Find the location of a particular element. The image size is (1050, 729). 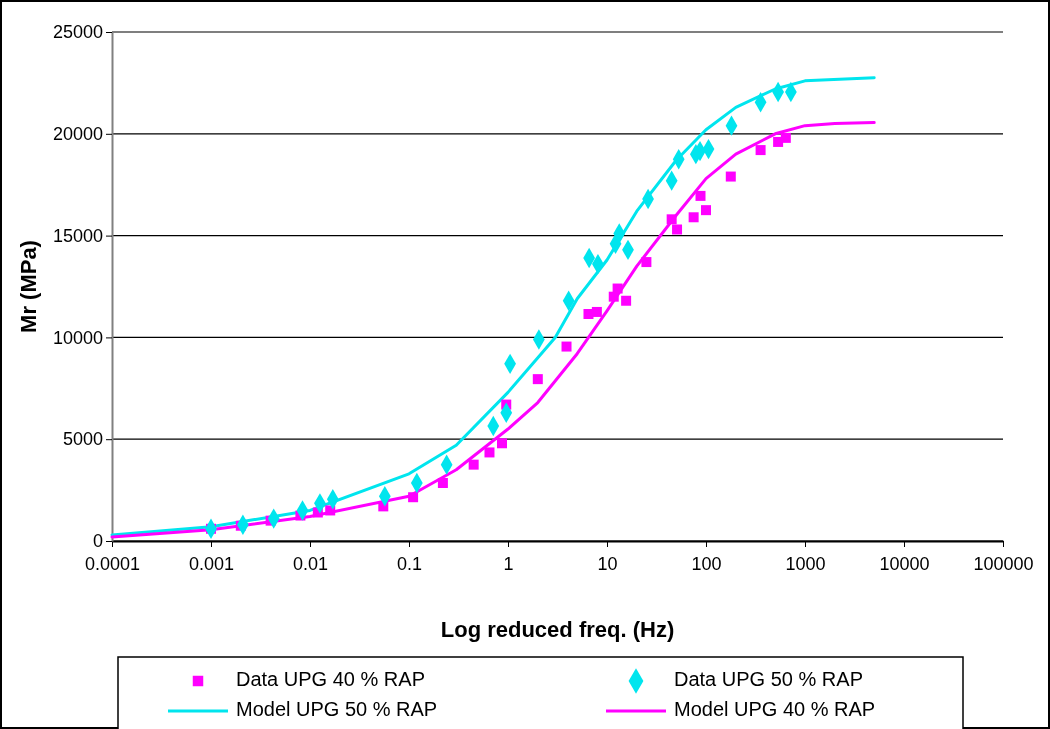

x-tick-label: 0.0001 is located at coordinates (112, 563).